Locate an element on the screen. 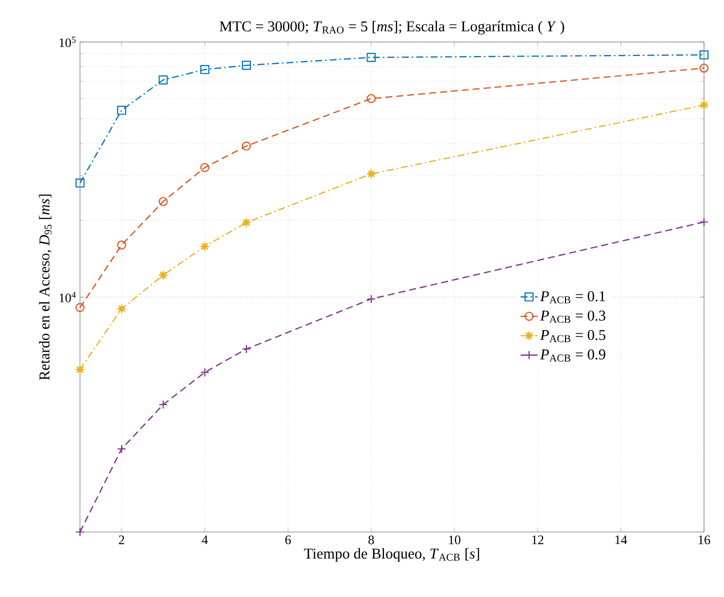 This screenshot has height=597, width=724. x-tick-label: 16 is located at coordinates (704, 540).